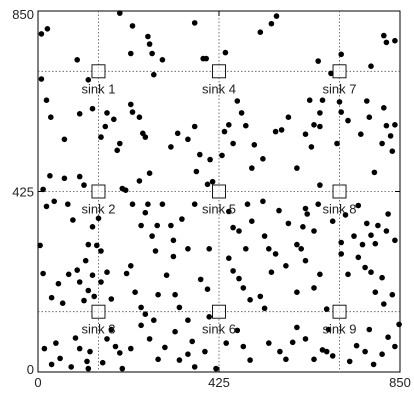  Describe the element at coordinates (98, 209) in the screenshot. I see `sink-label-2: sink 2` at that location.